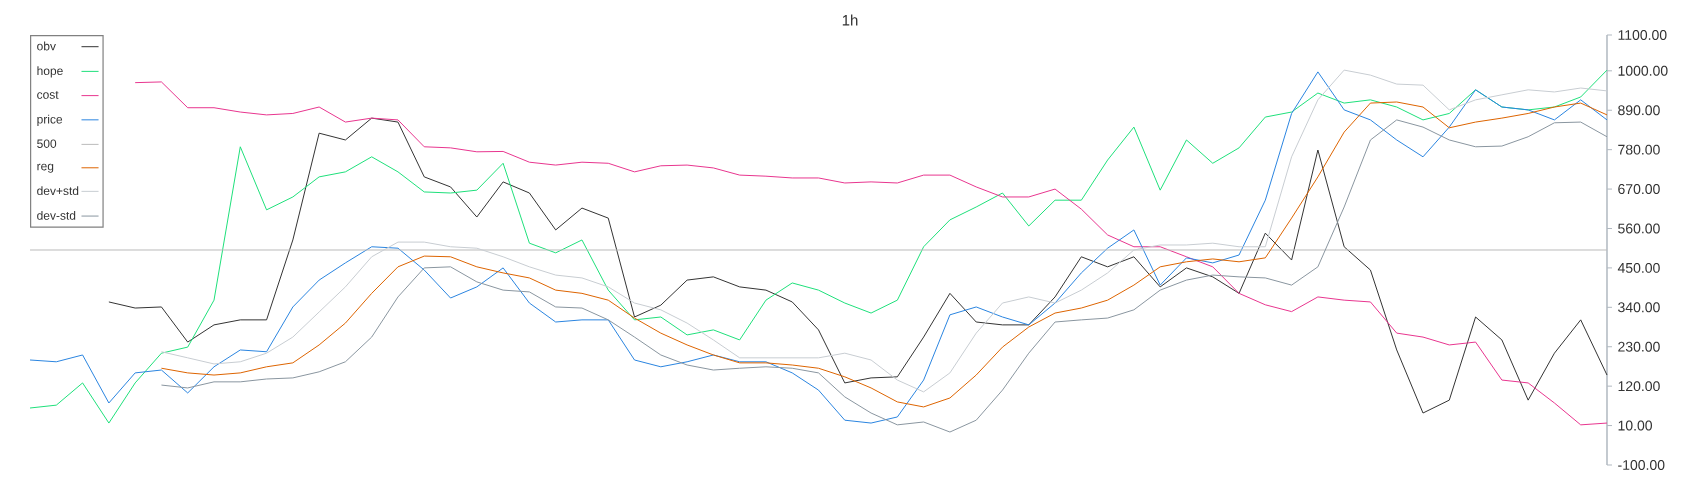 The width and height of the screenshot is (1700, 500). What do you see at coordinates (1641, 465) in the screenshot?
I see `y-tick-label: -100.00` at bounding box center [1641, 465].